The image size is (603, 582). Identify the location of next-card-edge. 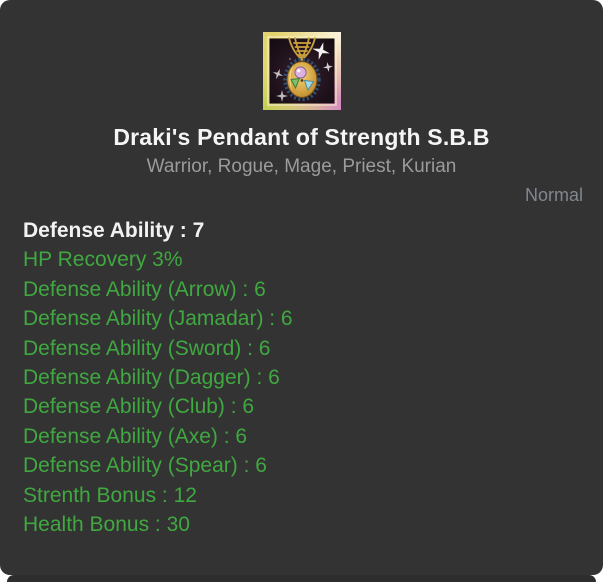
(301, 578).